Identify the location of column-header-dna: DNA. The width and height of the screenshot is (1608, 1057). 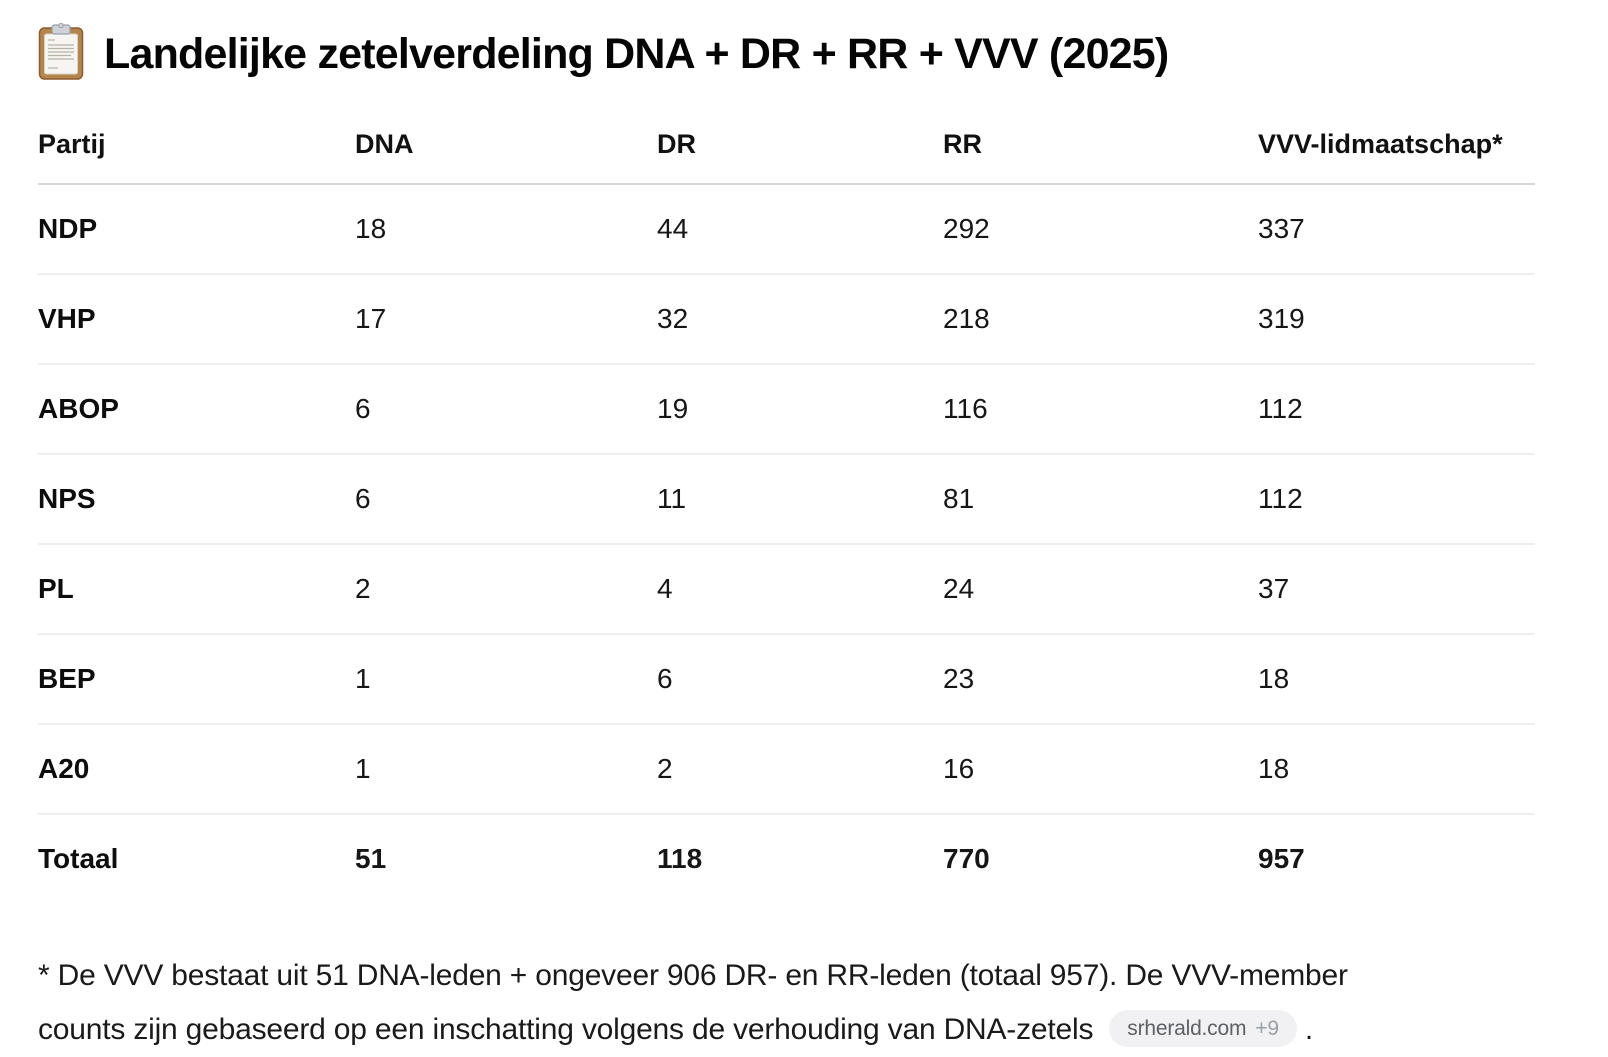
(506, 144).